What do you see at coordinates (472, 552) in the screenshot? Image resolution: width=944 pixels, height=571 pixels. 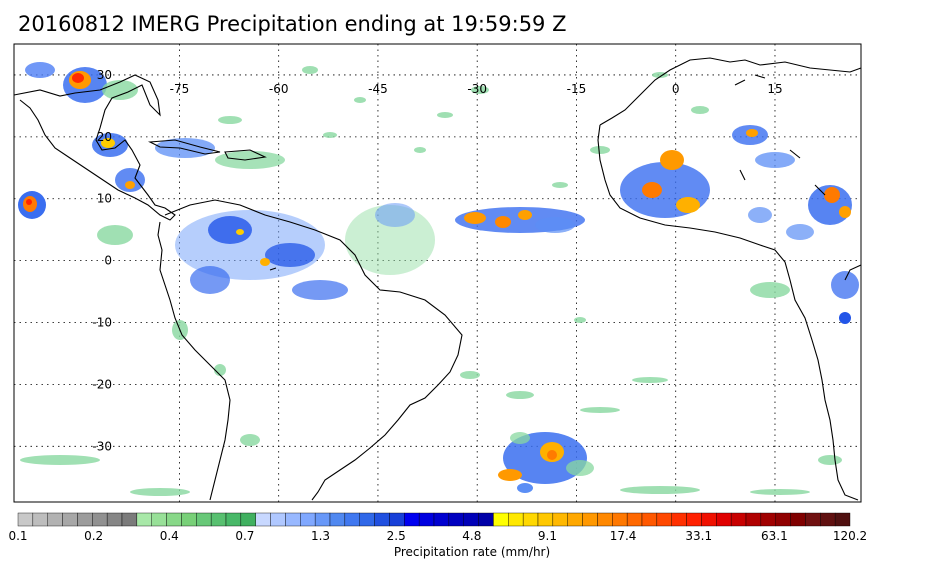 I see `colorbar-label: Precipitation rate (mm/hr)` at bounding box center [472, 552].